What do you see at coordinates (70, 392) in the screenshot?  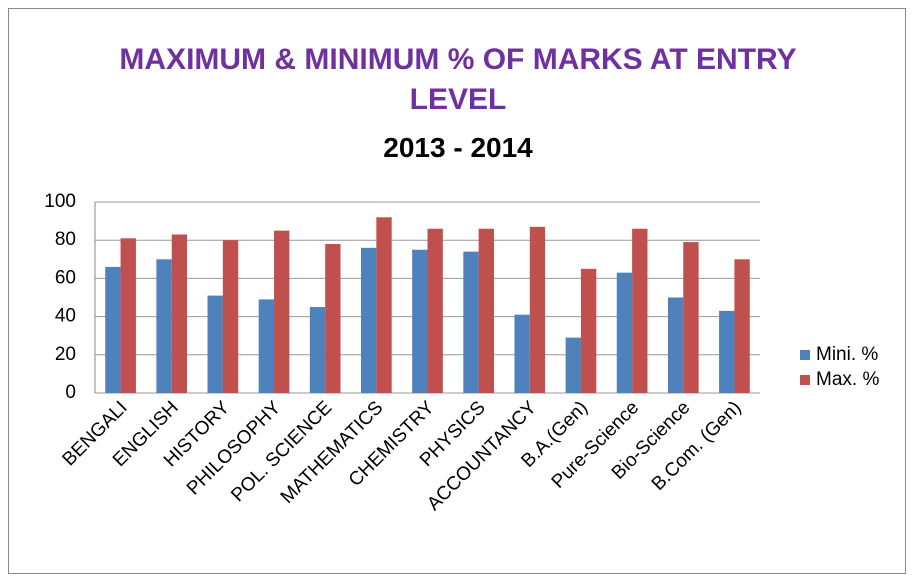 I see `y-tick-label: 0` at bounding box center [70, 392].